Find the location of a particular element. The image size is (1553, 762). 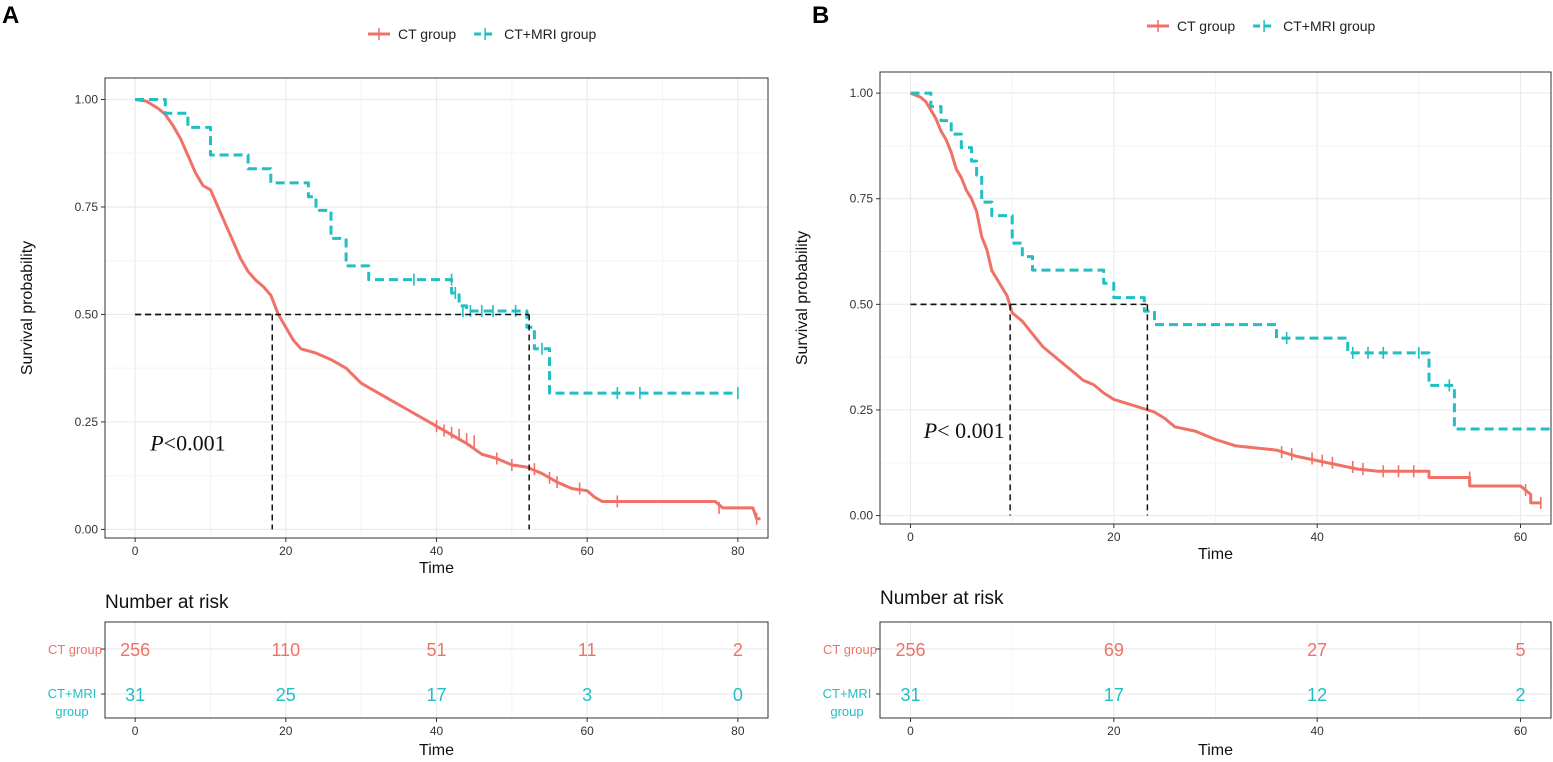

risk-table-frame is located at coordinates (1215, 670).